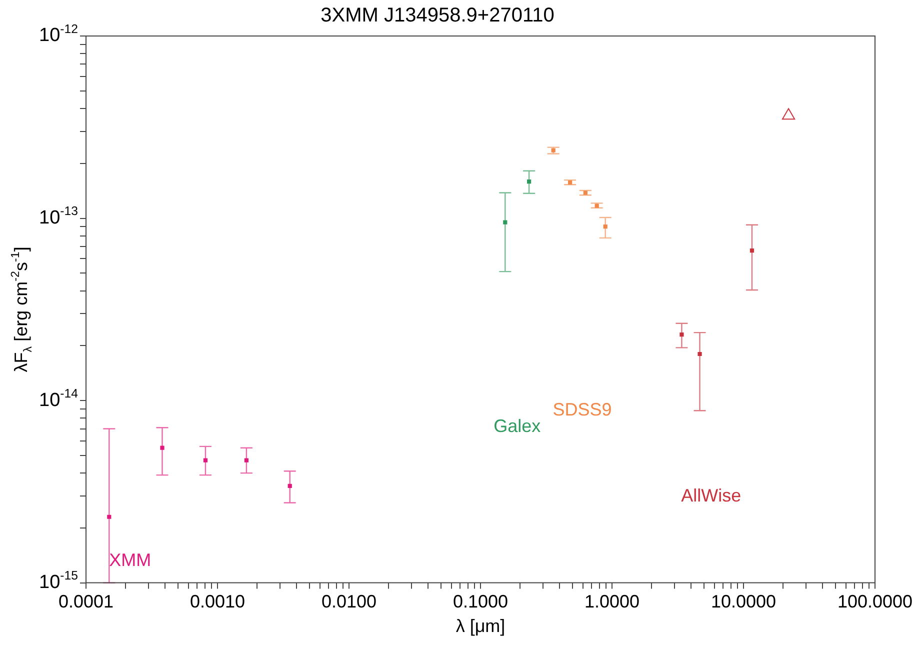 The height and width of the screenshot is (646, 917). What do you see at coordinates (21, 309) in the screenshot?
I see `y-axis-title: λFλ [erg cm-2s-1]` at bounding box center [21, 309].